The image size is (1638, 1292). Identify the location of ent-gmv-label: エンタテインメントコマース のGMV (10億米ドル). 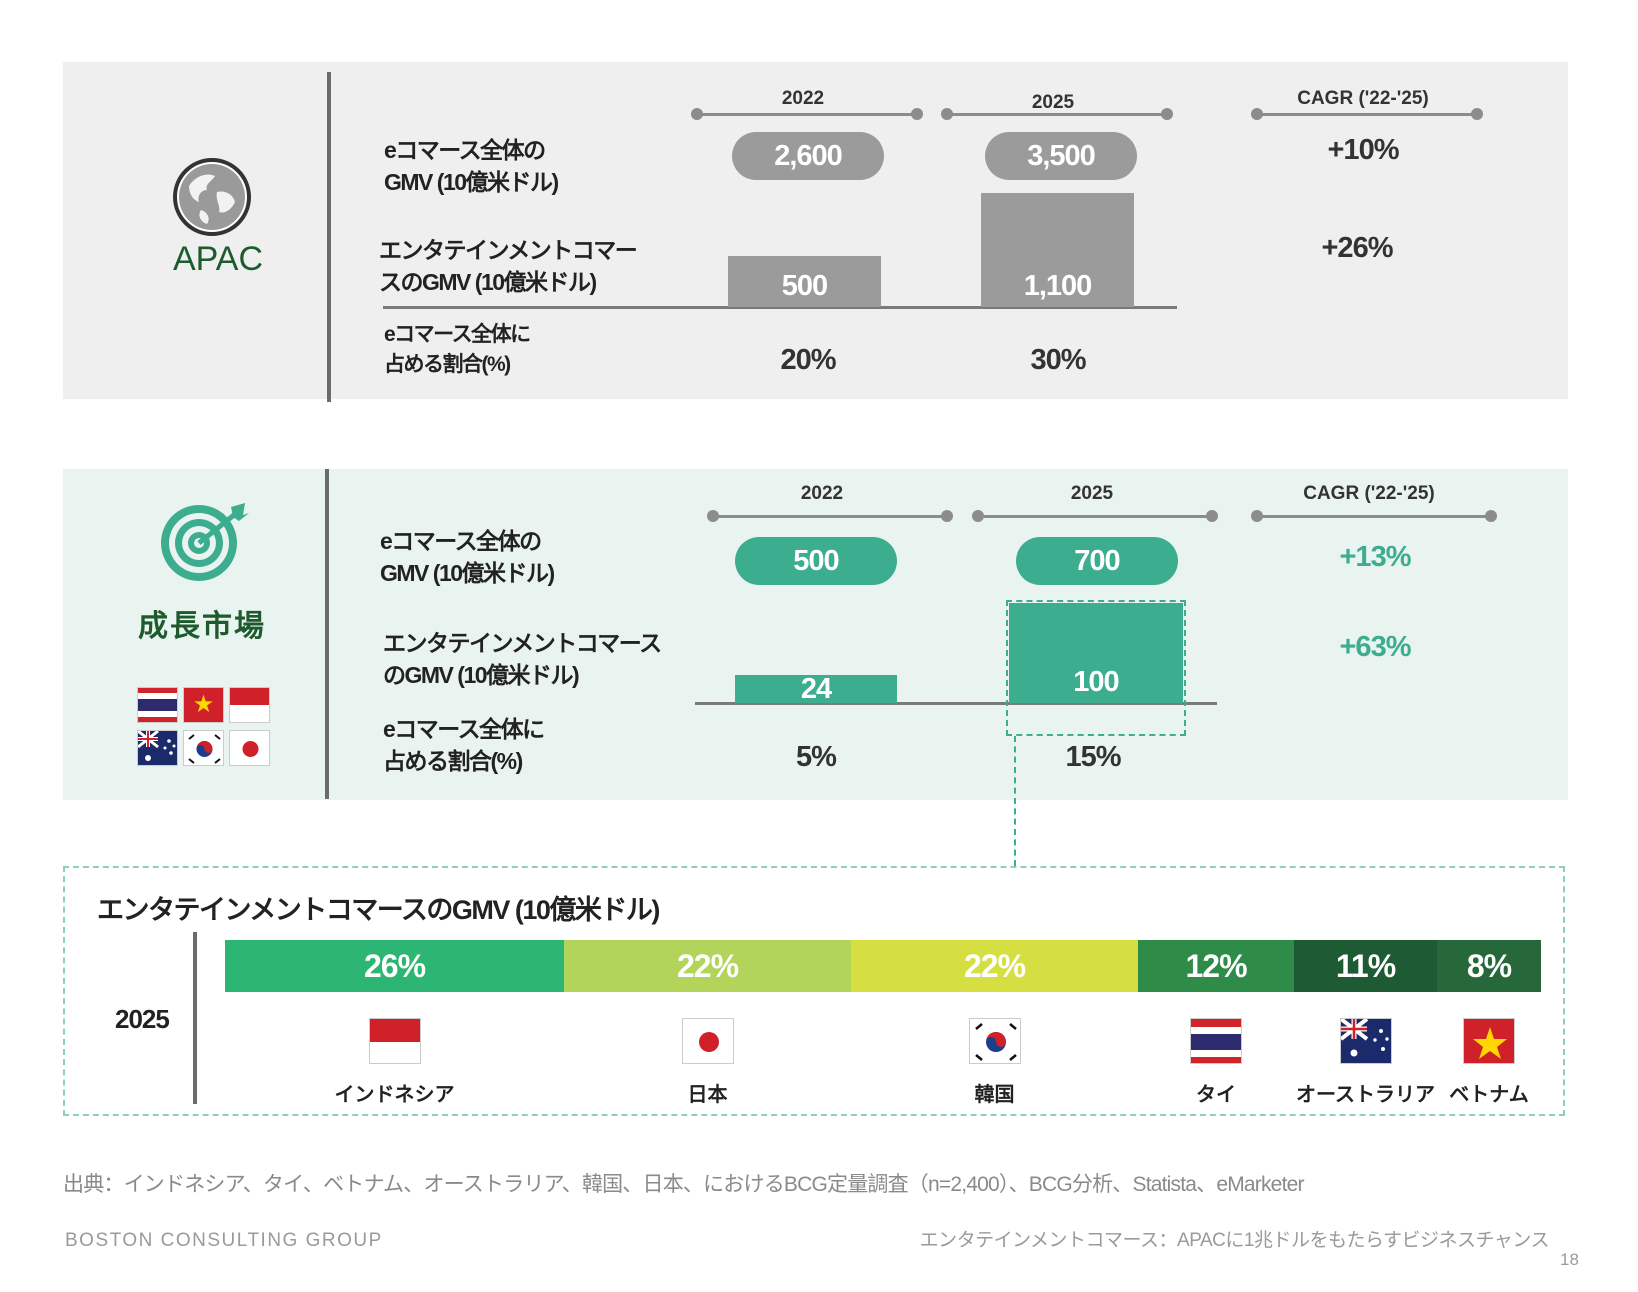
(522, 659).